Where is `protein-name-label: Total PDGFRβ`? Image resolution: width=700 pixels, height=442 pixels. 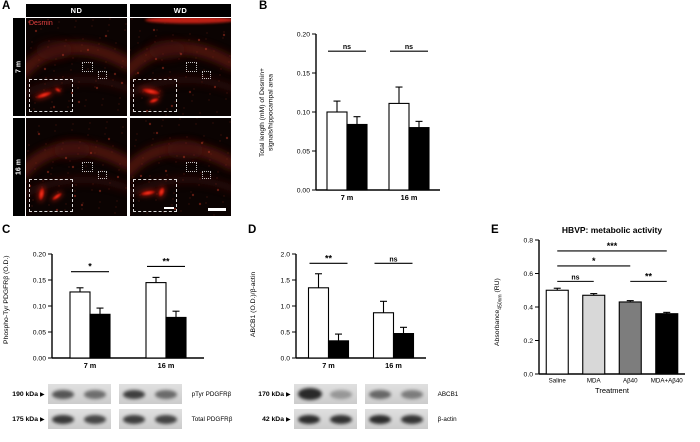
protein-name-label: Total PDGFRβ is located at coordinates (212, 419).